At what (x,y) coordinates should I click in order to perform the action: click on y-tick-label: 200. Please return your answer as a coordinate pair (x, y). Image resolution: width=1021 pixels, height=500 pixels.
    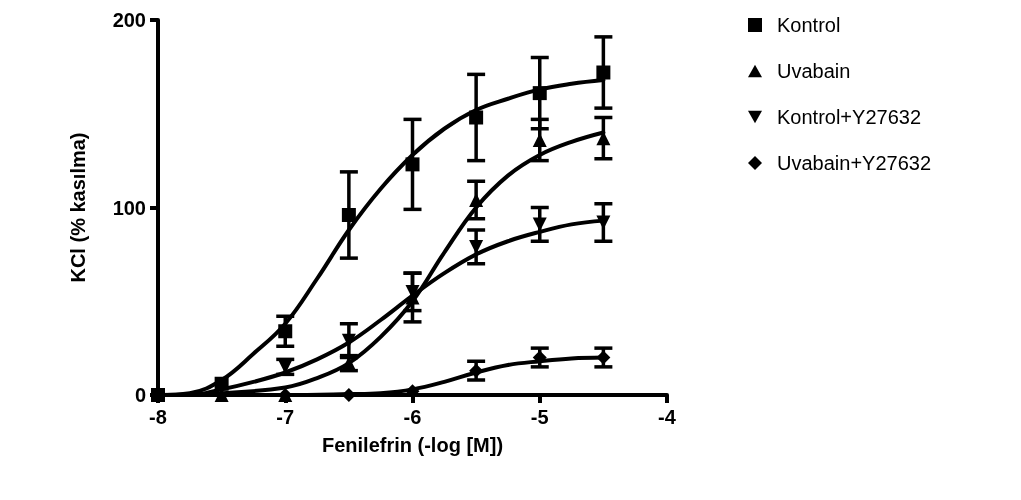
    Looking at the image, I should click on (129, 20).